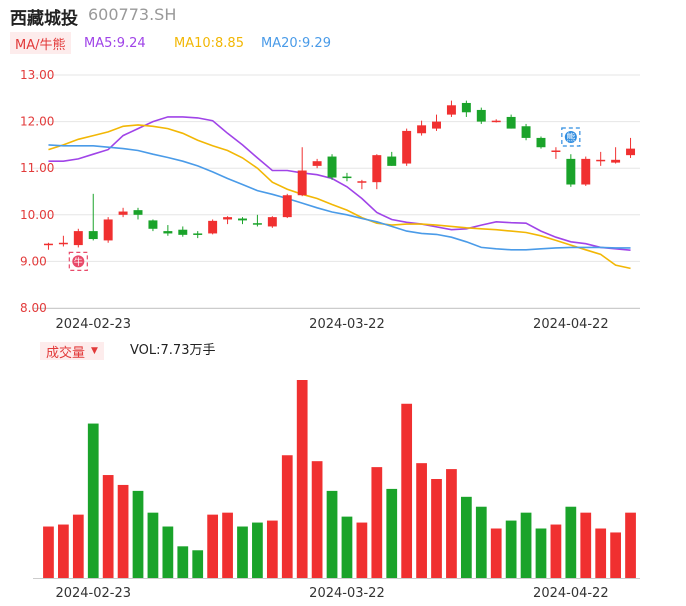 The image size is (686, 606). I want to click on stock-name: 西藏城投, so click(44, 19).